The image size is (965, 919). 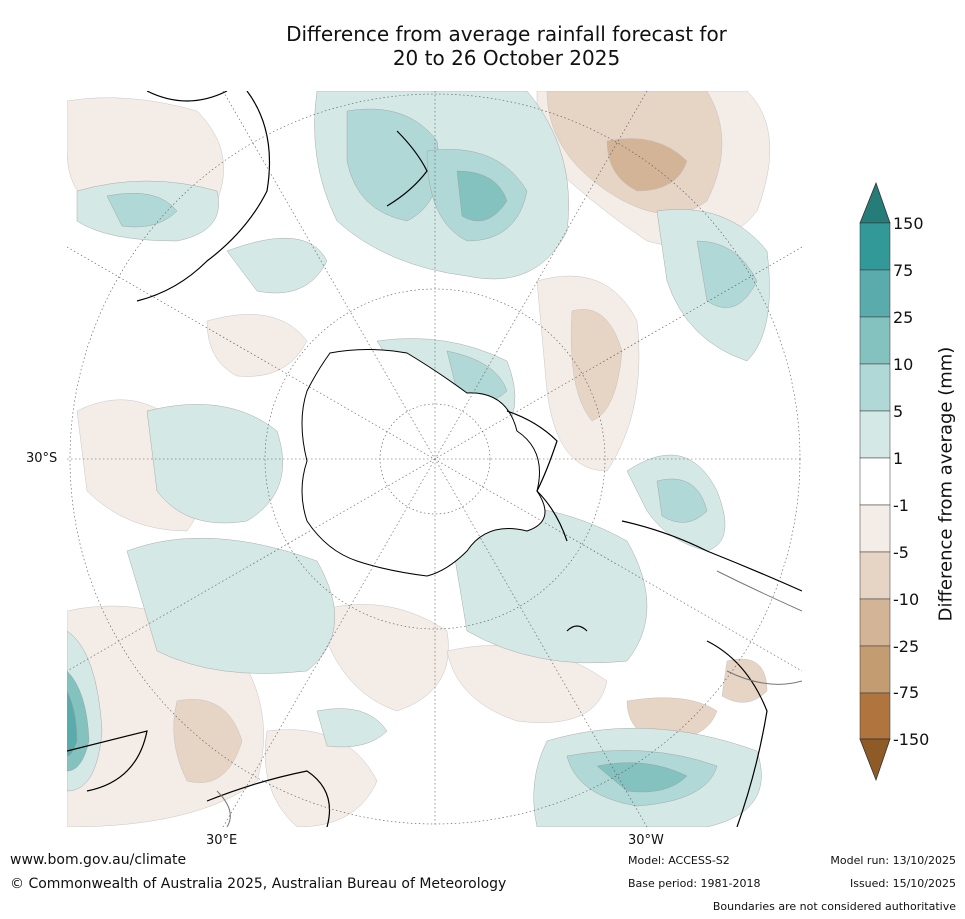 What do you see at coordinates (901, 505) in the screenshot?
I see `colorbar-tick-neg1: -1` at bounding box center [901, 505].